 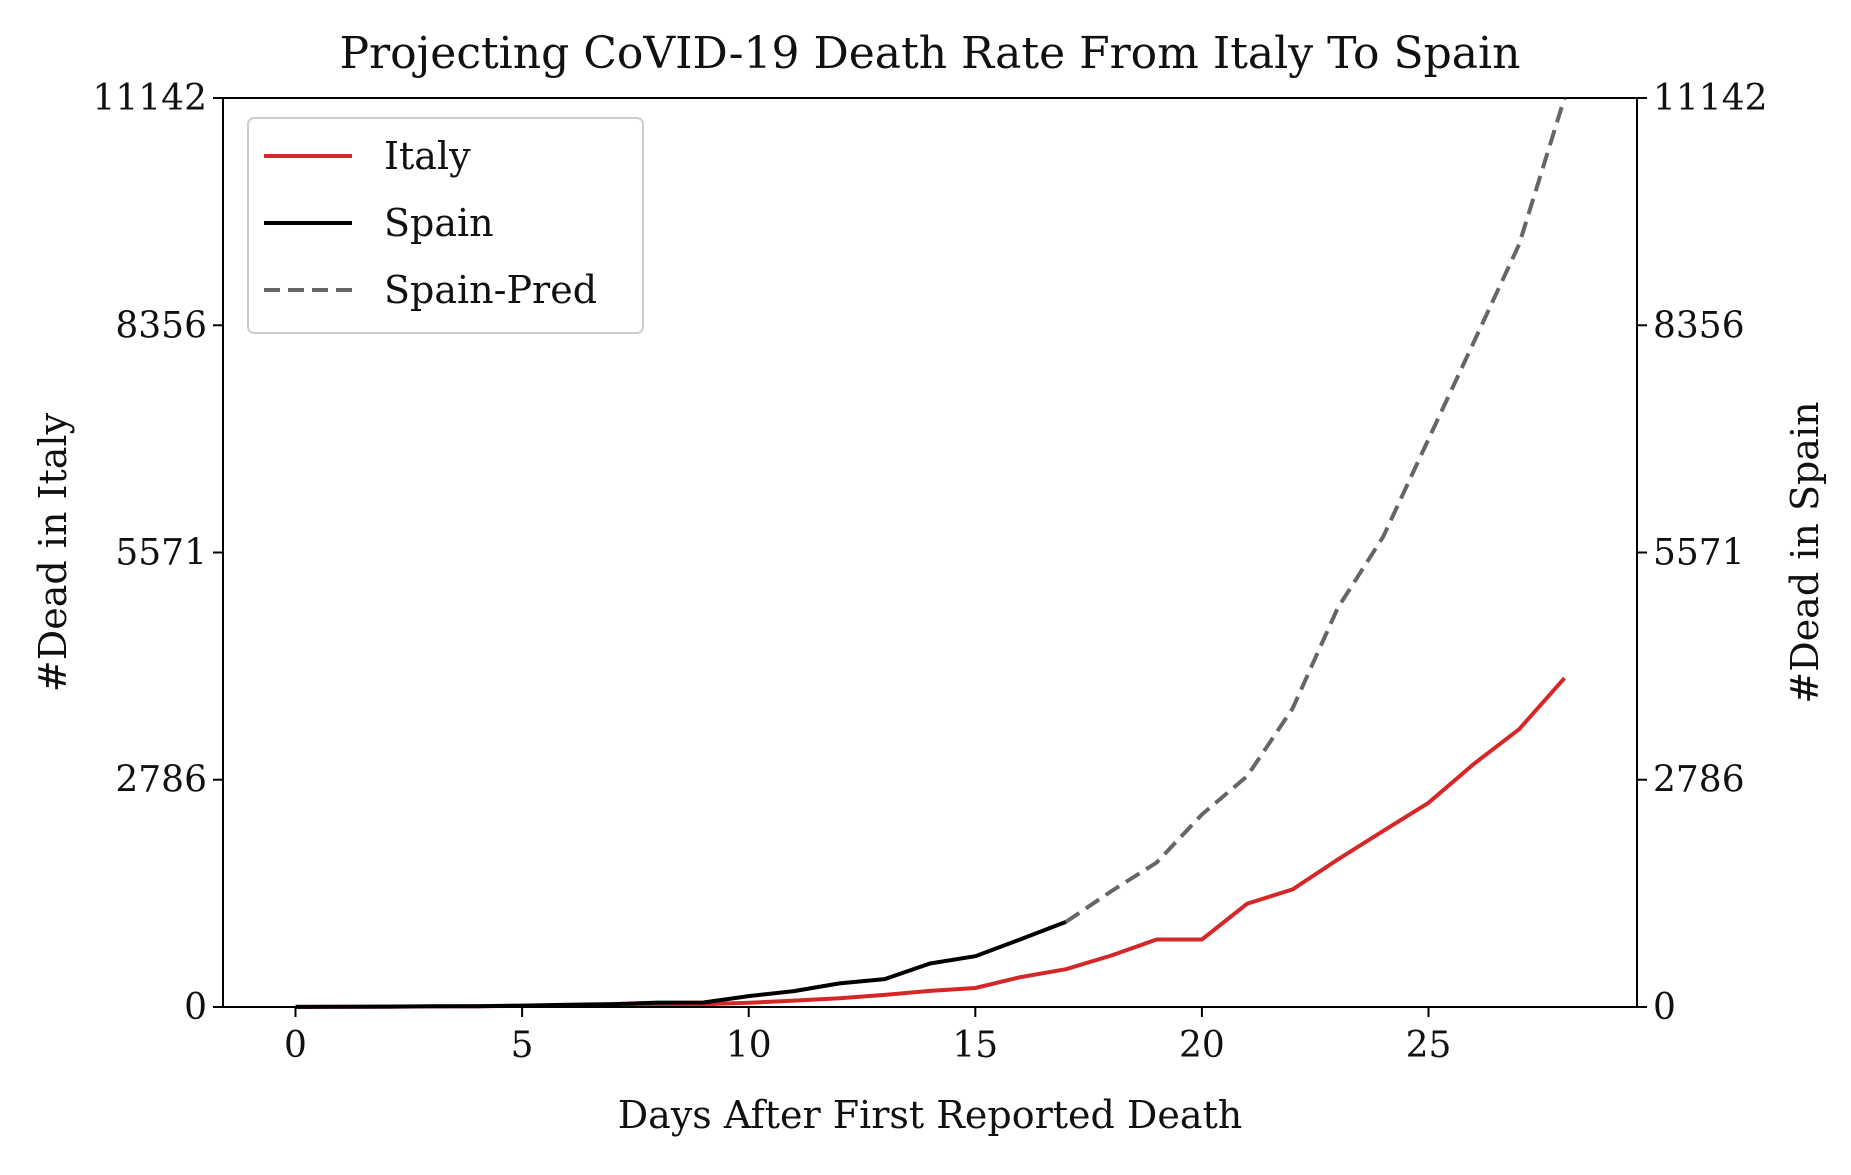 I want to click on y-tick-label-left: 0, so click(x=195, y=1007).